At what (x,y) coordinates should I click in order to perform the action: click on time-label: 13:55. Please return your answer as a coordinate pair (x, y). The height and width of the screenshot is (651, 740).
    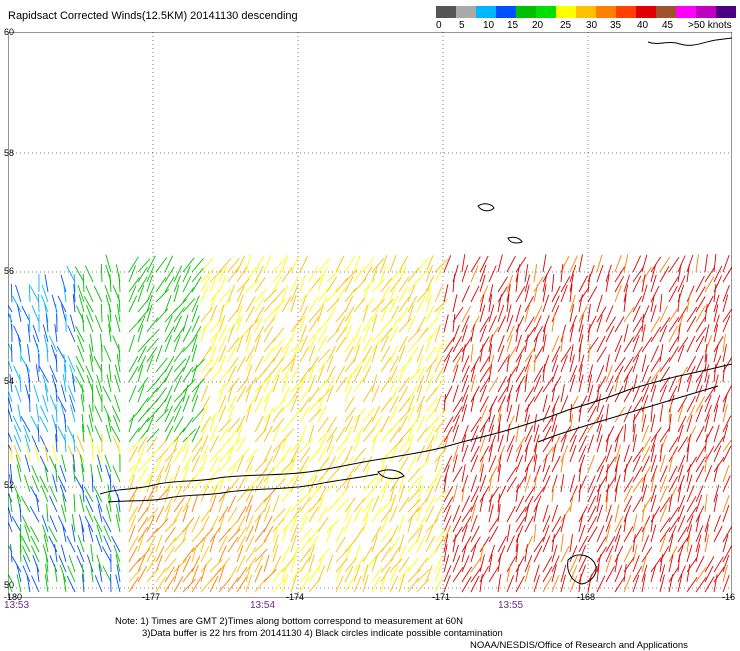
    Looking at the image, I should click on (510, 605).